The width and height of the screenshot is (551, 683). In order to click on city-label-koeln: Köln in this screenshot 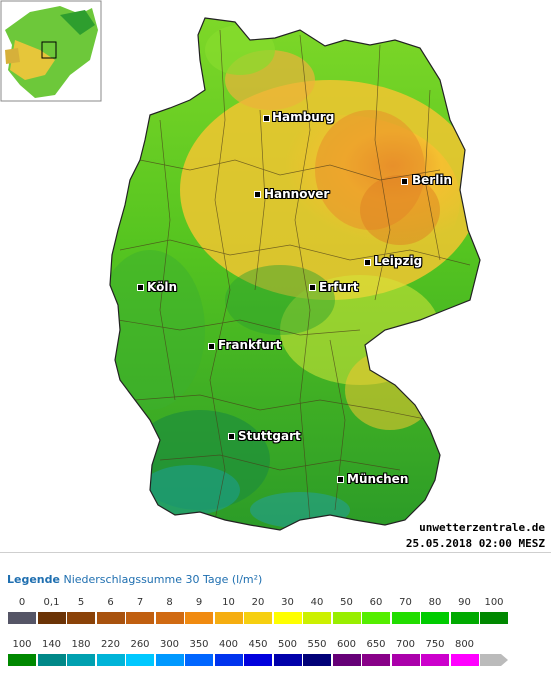, I will do `click(162, 287)`.